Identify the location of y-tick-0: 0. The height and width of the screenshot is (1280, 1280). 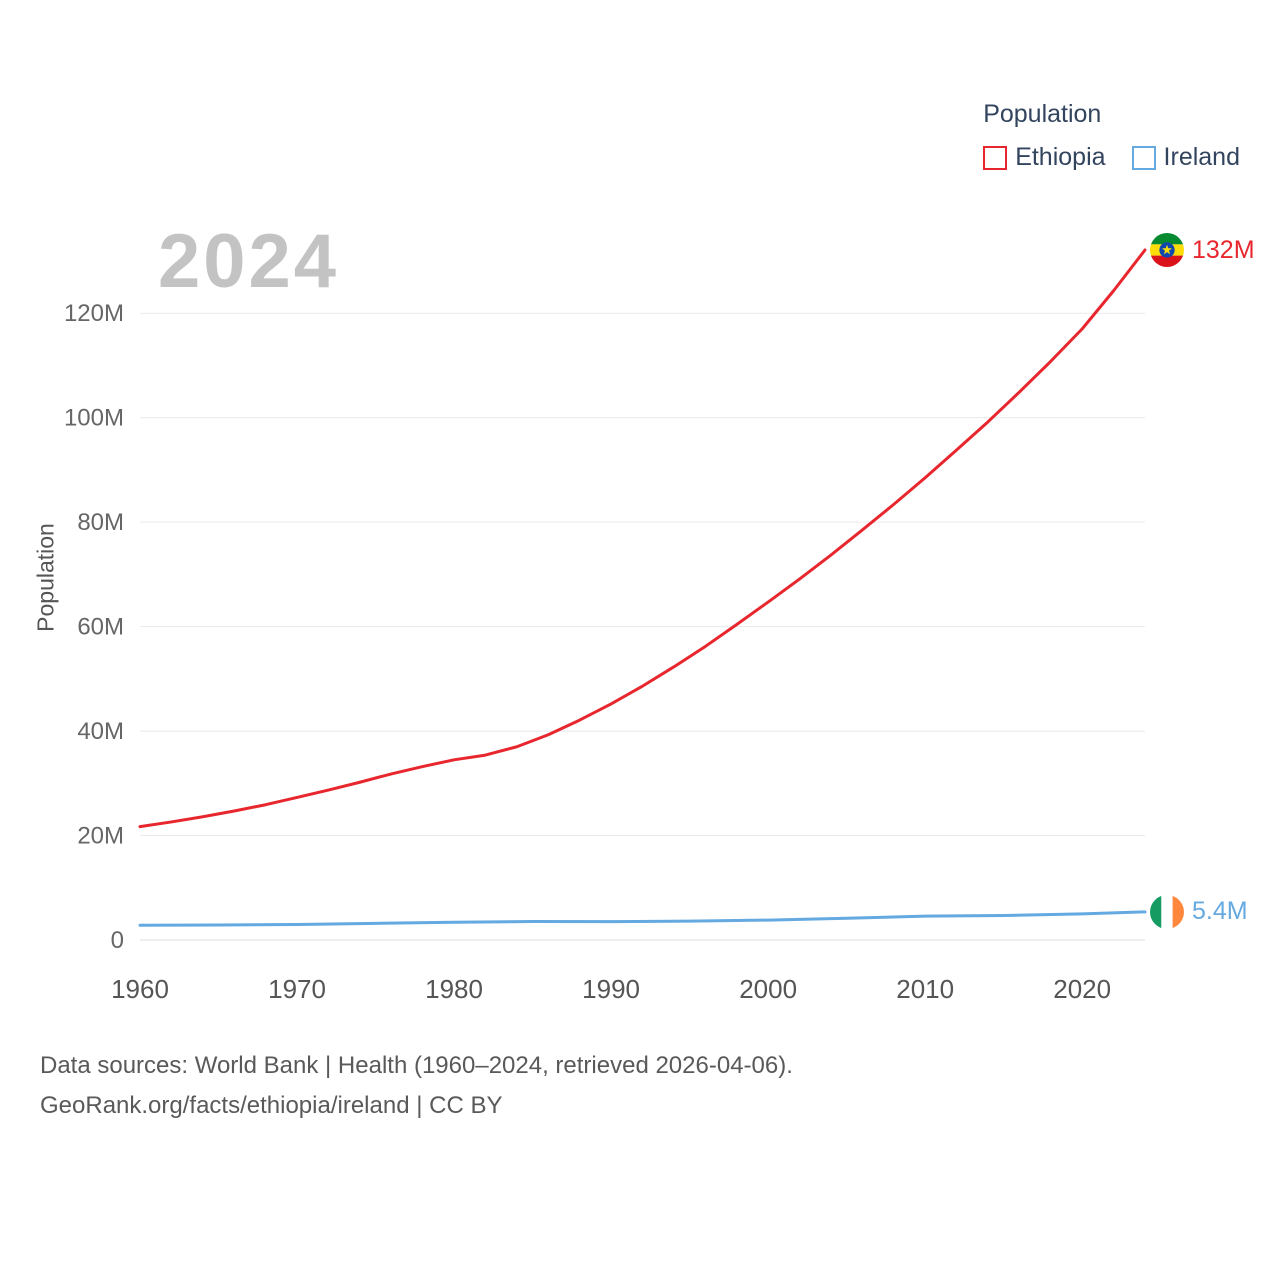
(117, 940).